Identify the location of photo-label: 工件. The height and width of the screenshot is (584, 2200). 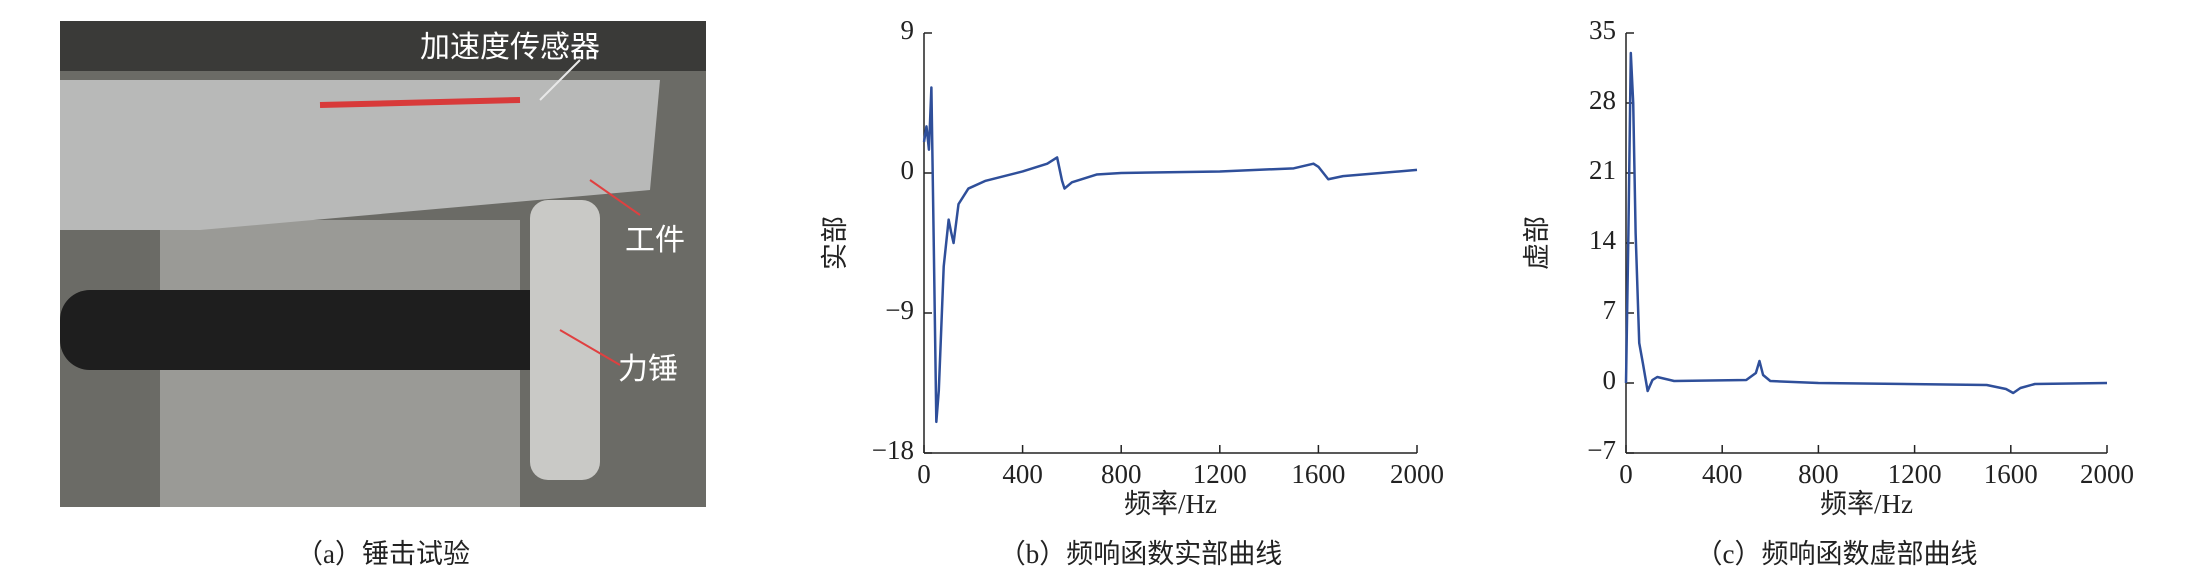
(655, 240).